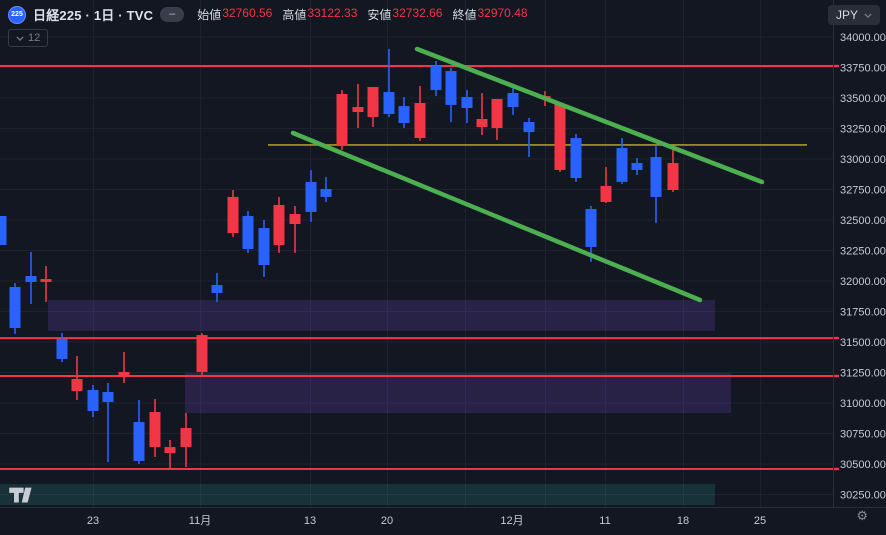 This screenshot has height=535, width=886. I want to click on legend-collapse-row: 12, so click(28, 38).